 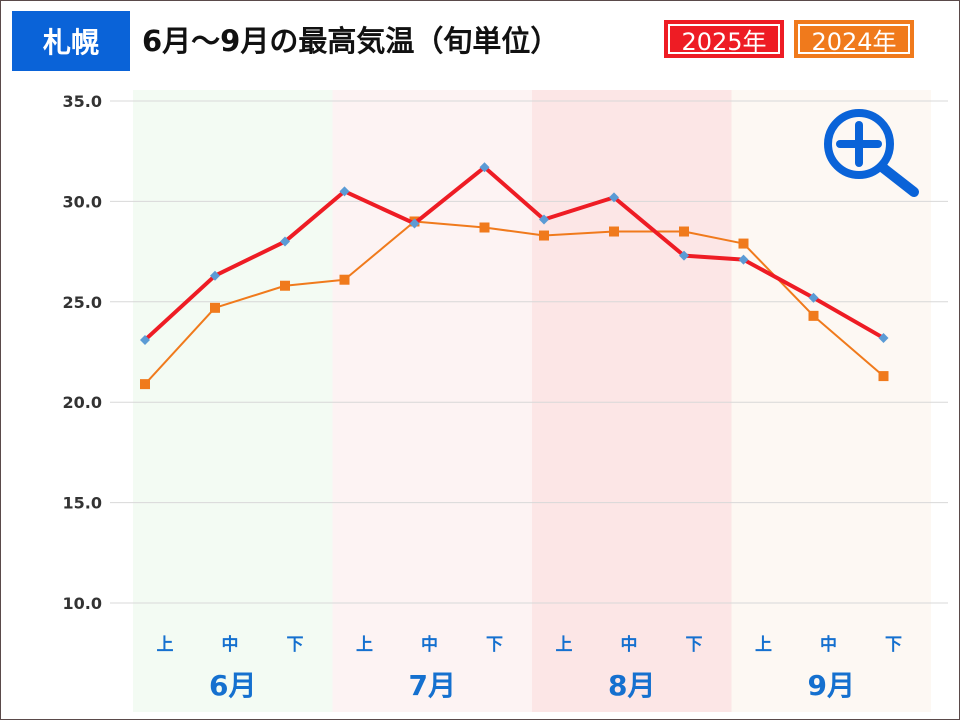 What do you see at coordinates (82, 603) in the screenshot?
I see `y-tick-label: 10.0` at bounding box center [82, 603].